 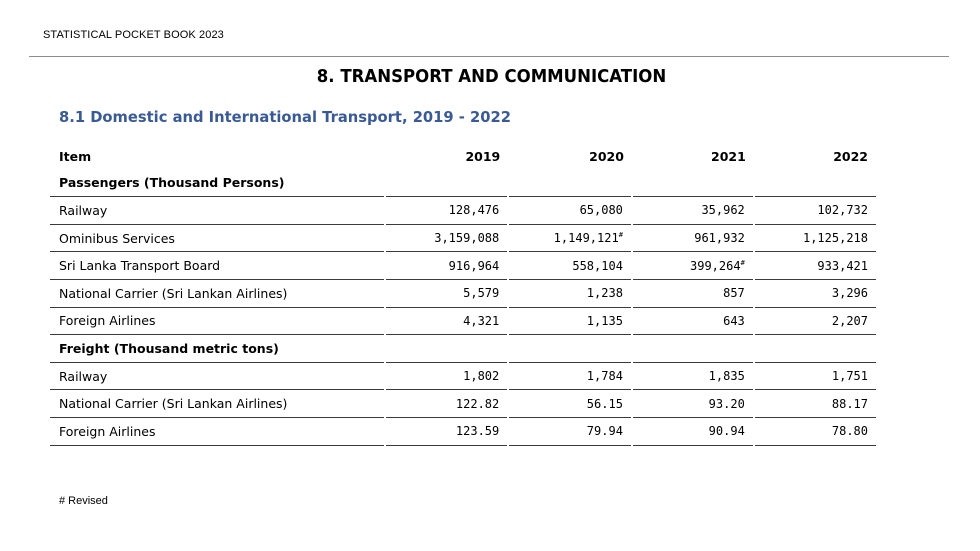 What do you see at coordinates (569, 265) in the screenshot?
I see `value-cell: 558,104` at bounding box center [569, 265].